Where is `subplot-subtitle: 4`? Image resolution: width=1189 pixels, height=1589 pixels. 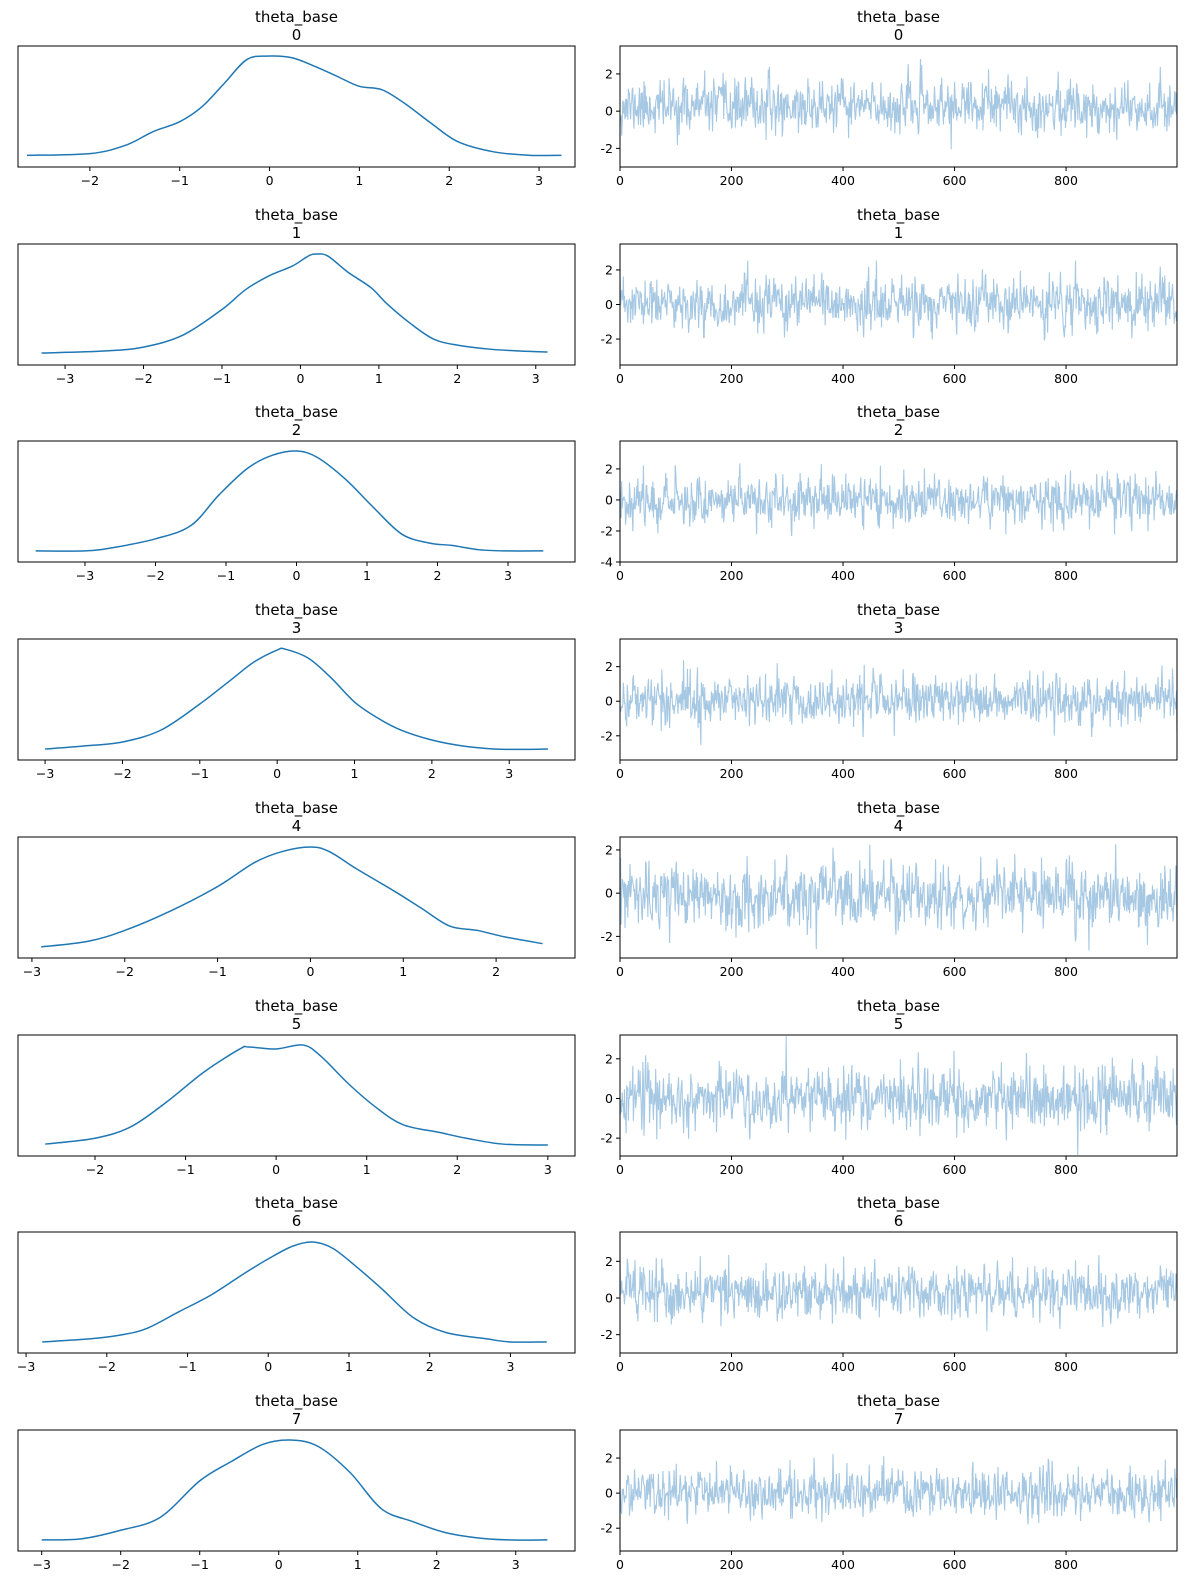
subplot-subtitle: 4 is located at coordinates (899, 826).